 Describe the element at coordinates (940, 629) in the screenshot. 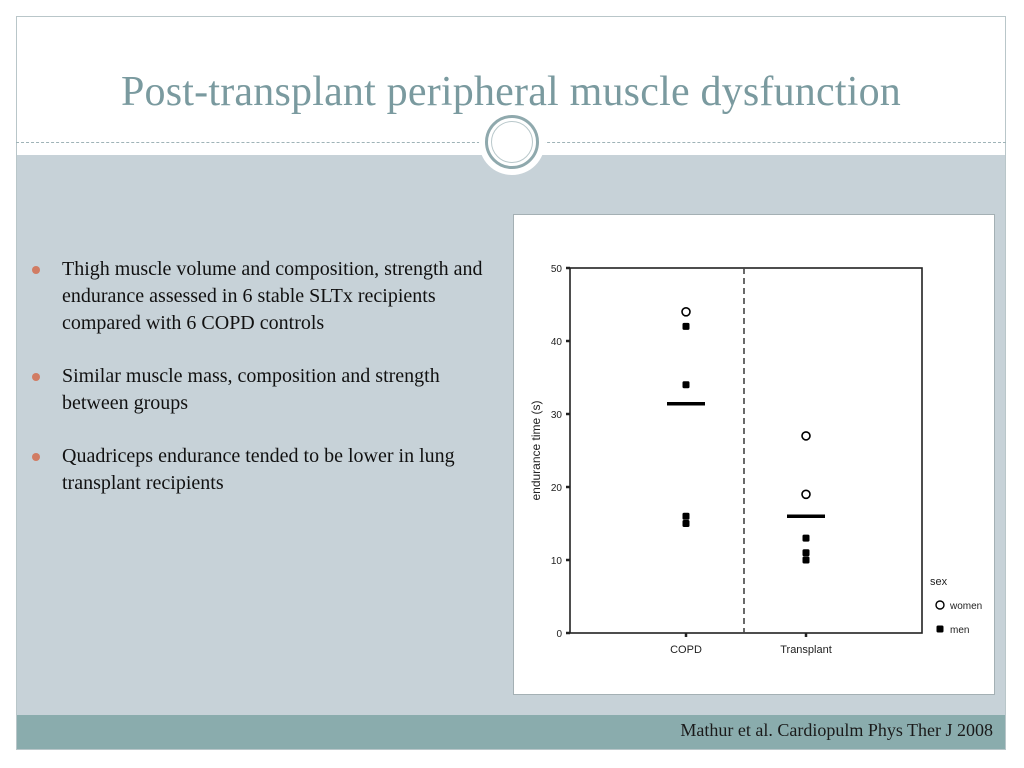

I see `legend-marker-men` at that location.